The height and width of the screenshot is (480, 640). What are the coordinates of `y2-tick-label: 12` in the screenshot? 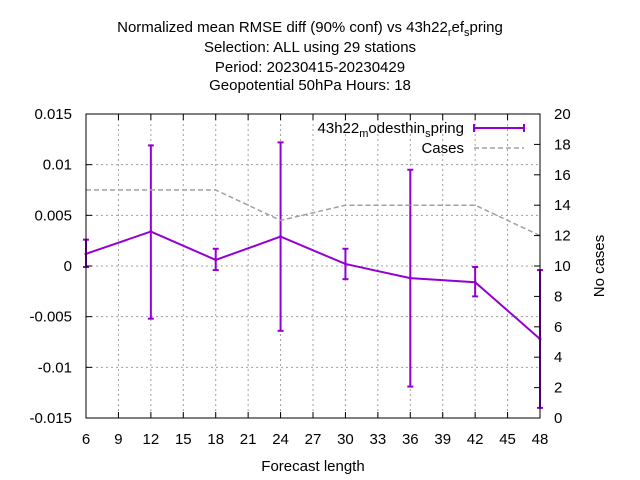 It's located at (562, 236).